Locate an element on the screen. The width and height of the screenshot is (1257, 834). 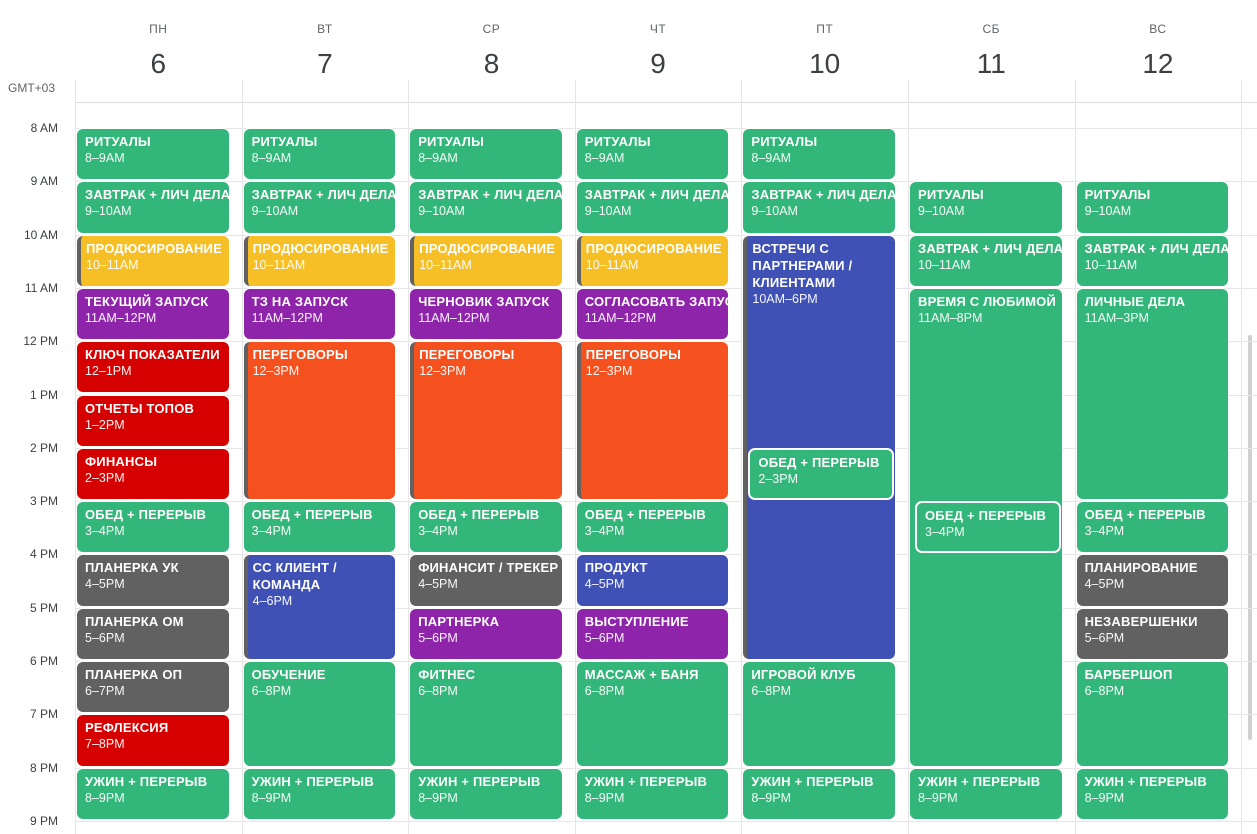
calendar-event: ОБЕД + ПЕРЕРЫВ 2–3PM is located at coordinates (821, 474).